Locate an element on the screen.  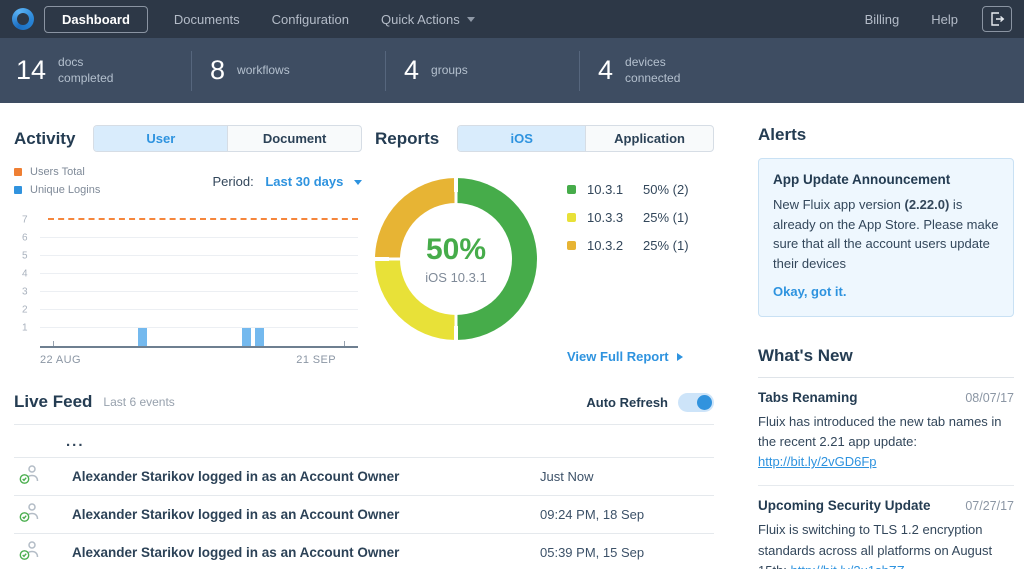
alert-card-title: App Update Announcement is located at coordinates (862, 179).